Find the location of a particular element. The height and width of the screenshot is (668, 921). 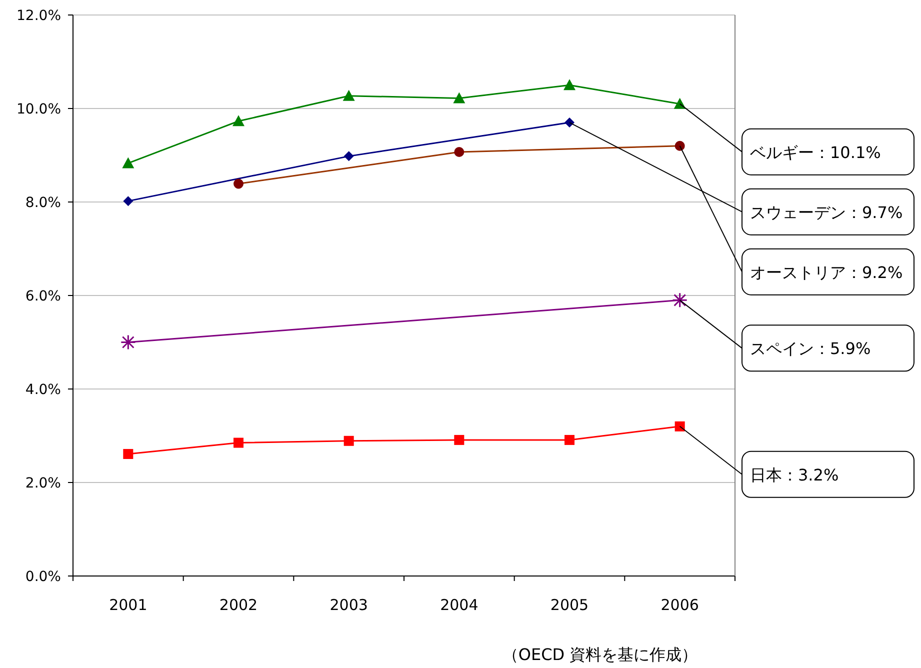

text: （OECD 資料を基に作成） is located at coordinates (600, 654).